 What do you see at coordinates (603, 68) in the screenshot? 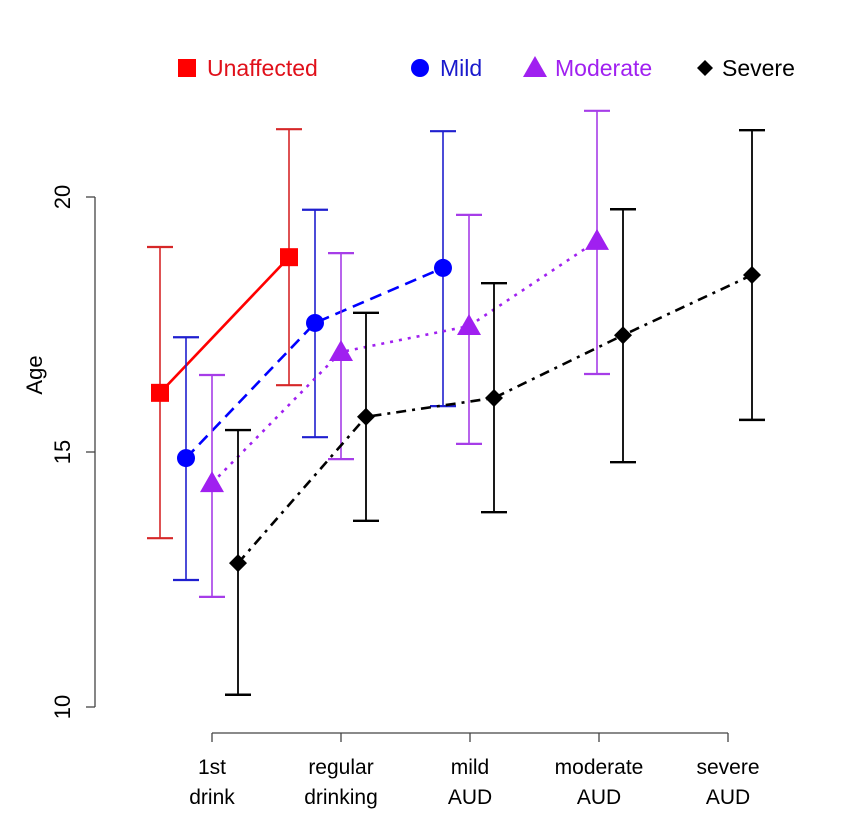
I see `legend-label: Moderate` at bounding box center [603, 68].